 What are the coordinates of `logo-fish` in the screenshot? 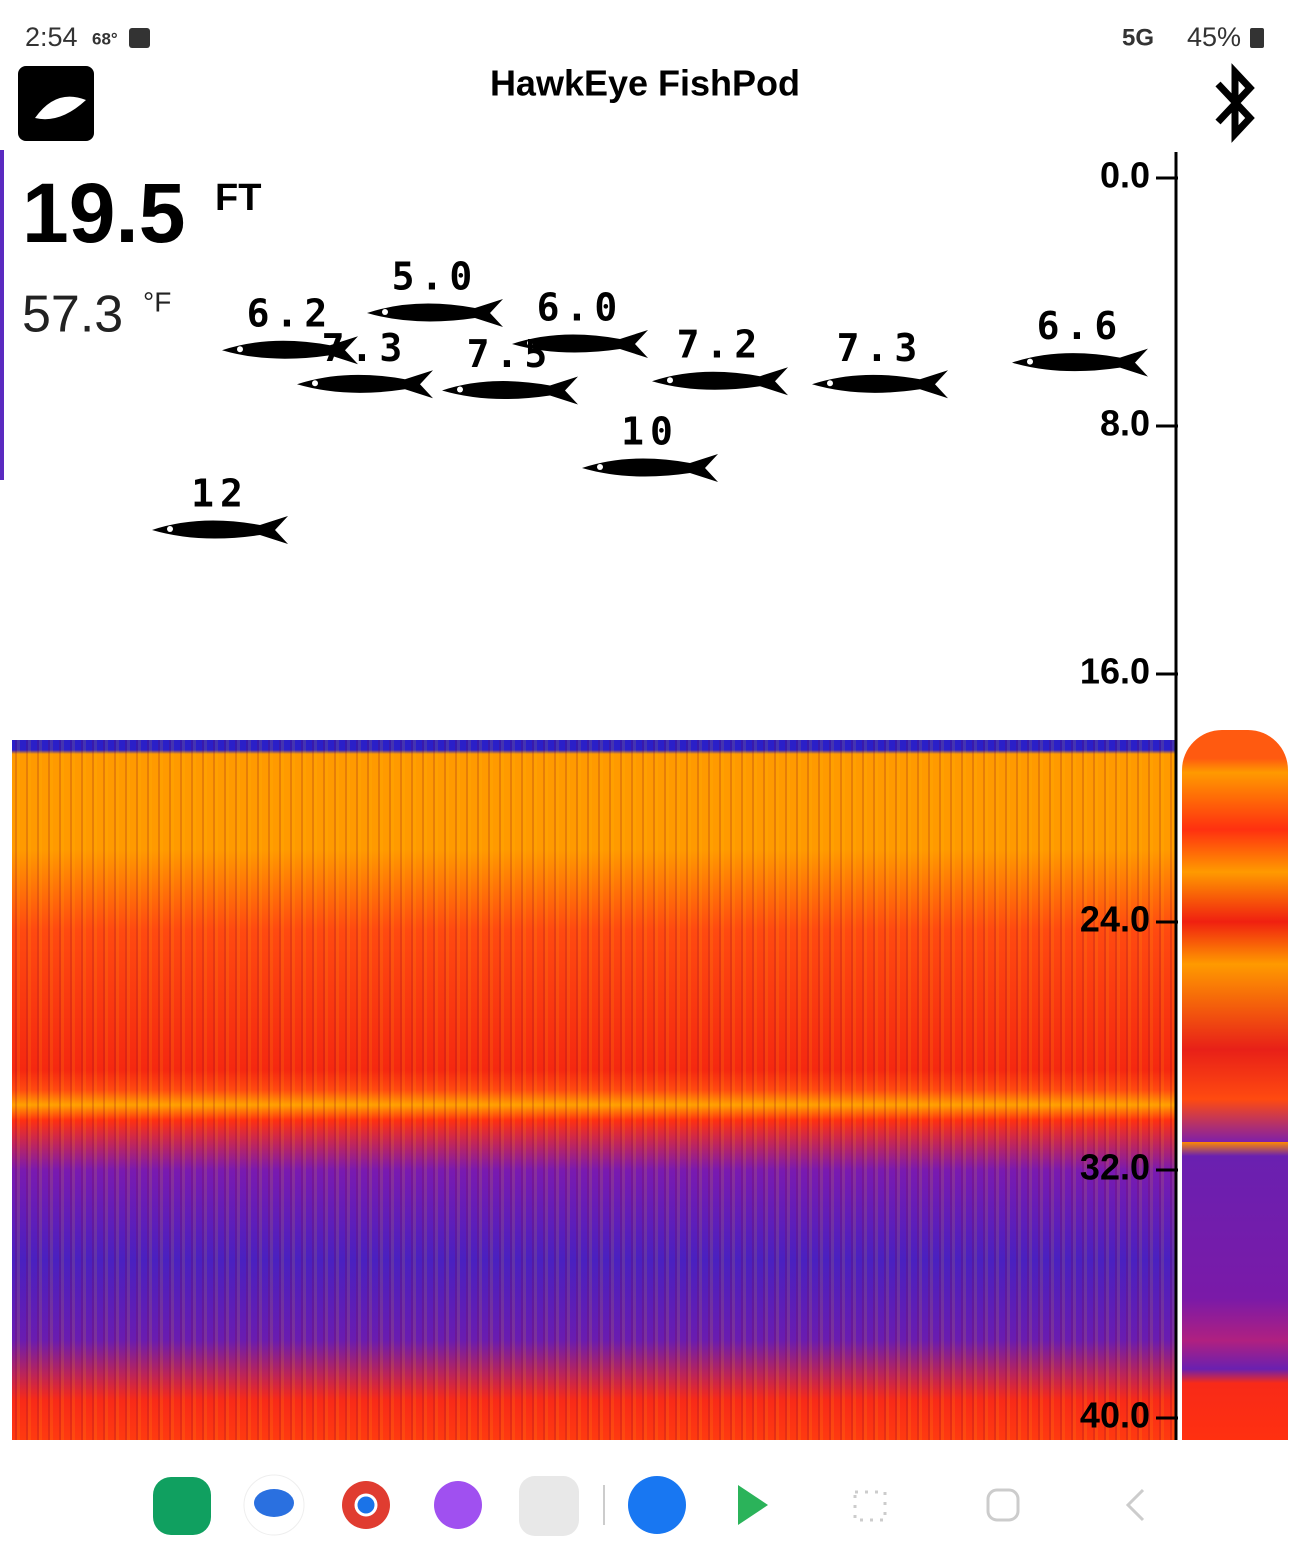 It's located at (60, 108).